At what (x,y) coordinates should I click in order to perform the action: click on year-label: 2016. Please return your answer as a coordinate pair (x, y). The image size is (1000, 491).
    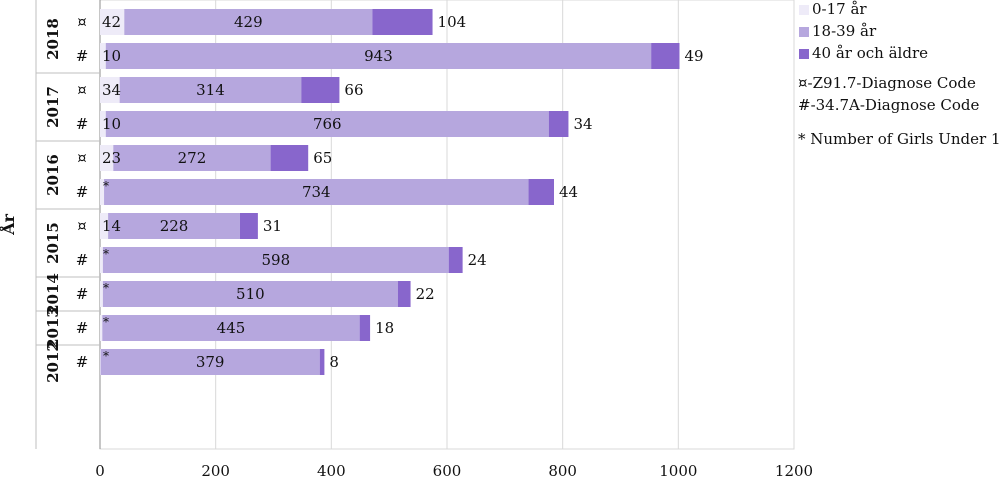
    Looking at the image, I should click on (53, 175).